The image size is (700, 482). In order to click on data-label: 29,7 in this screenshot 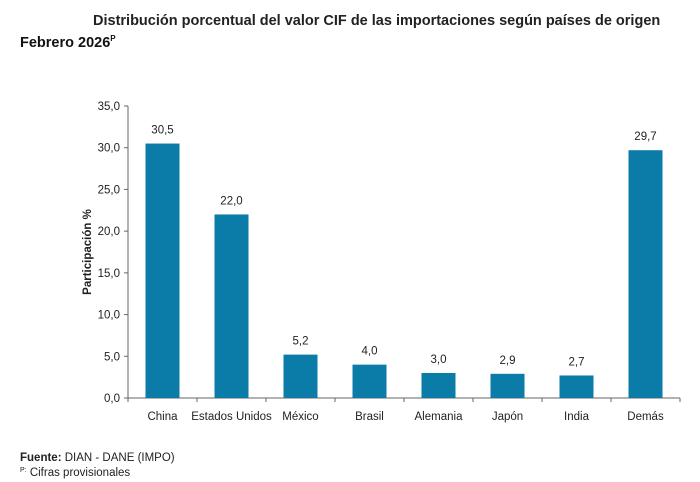, I will do `click(645, 137)`.